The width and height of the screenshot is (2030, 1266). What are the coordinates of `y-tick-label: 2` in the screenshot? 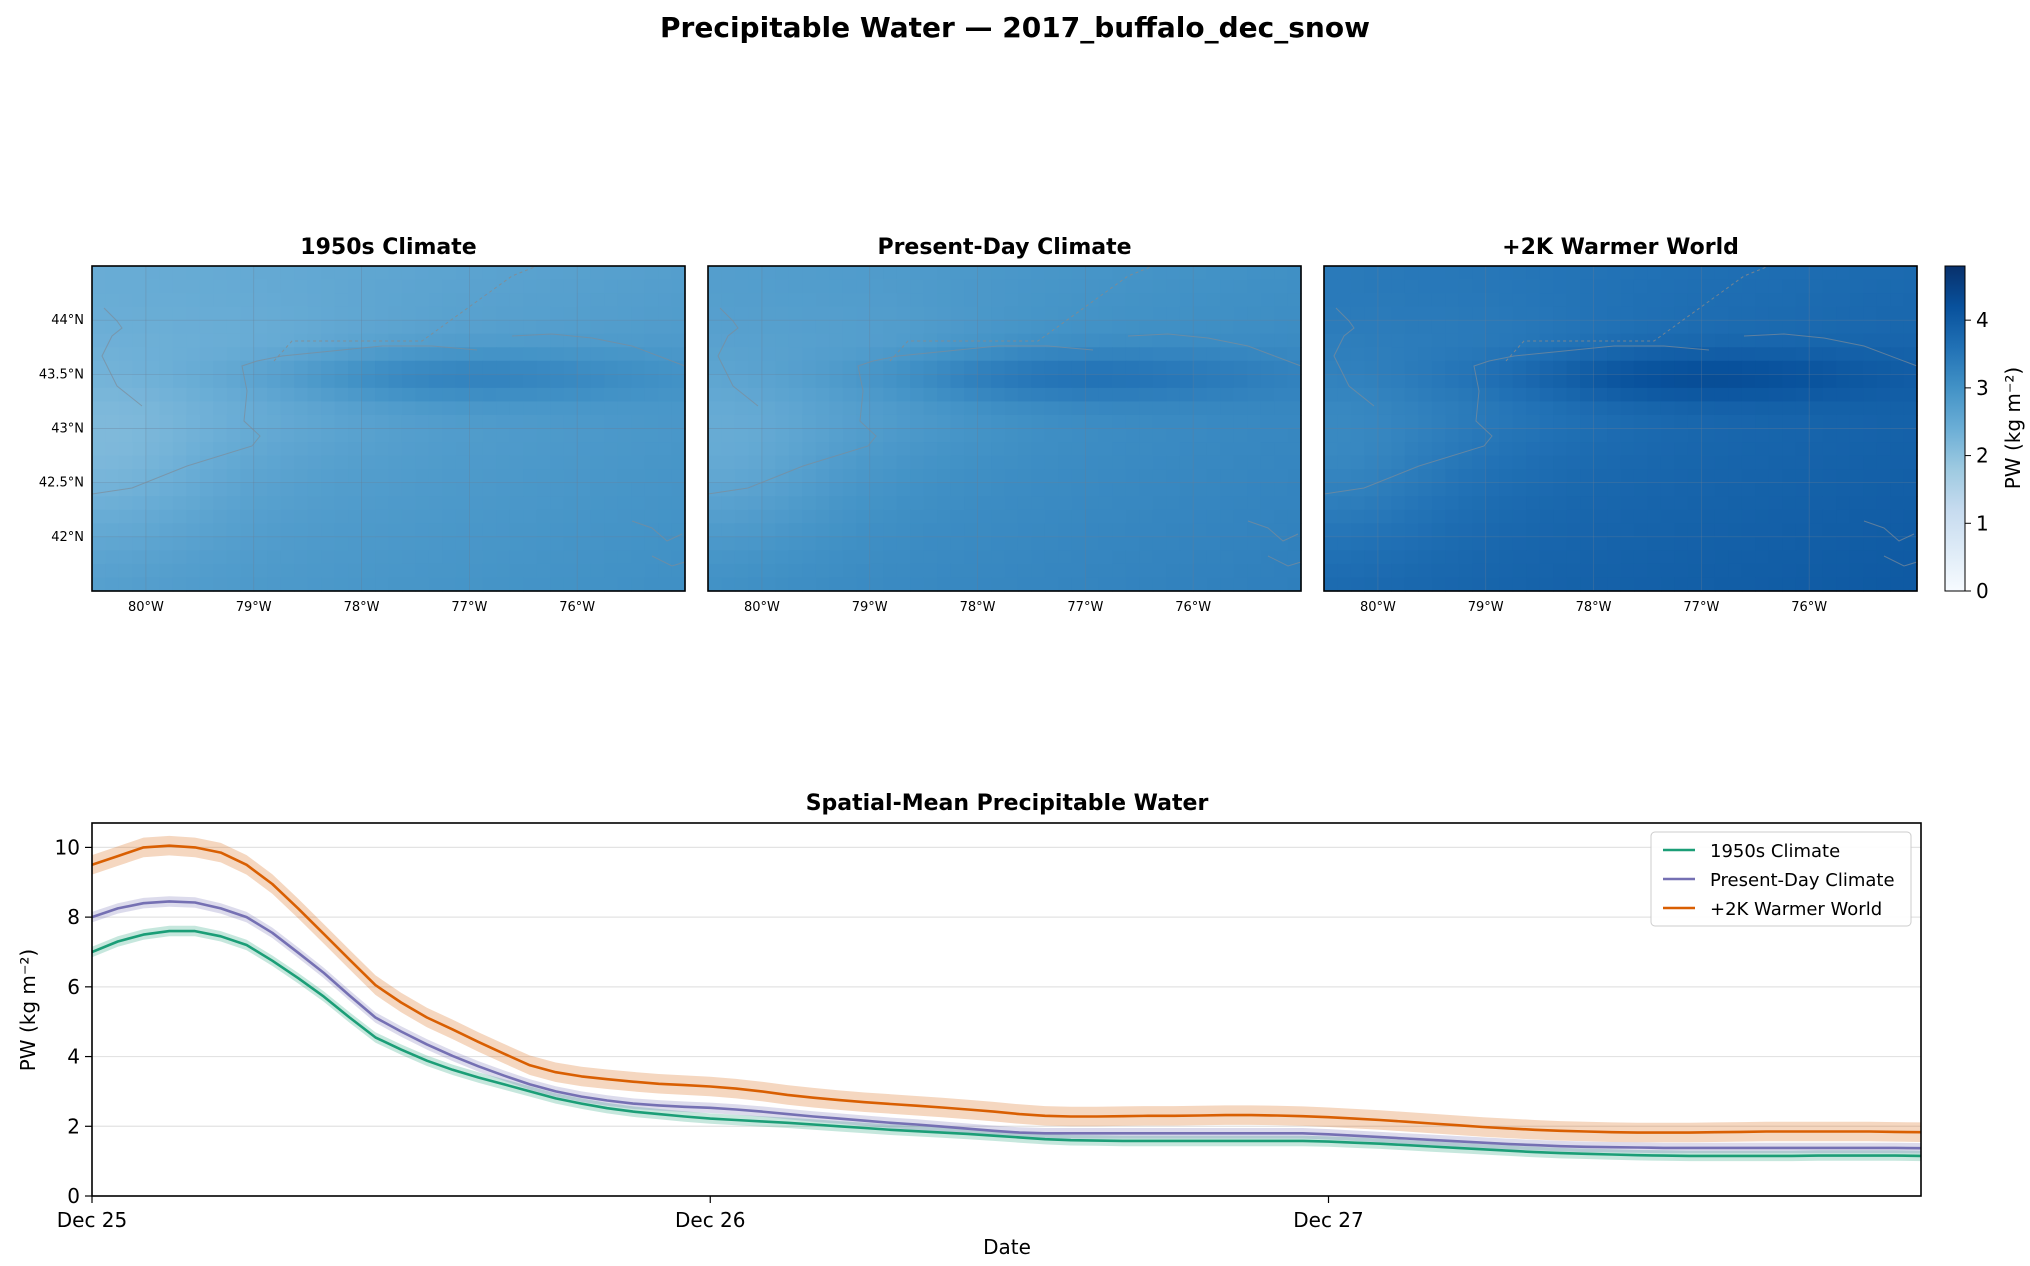 It's located at (73, 1126).